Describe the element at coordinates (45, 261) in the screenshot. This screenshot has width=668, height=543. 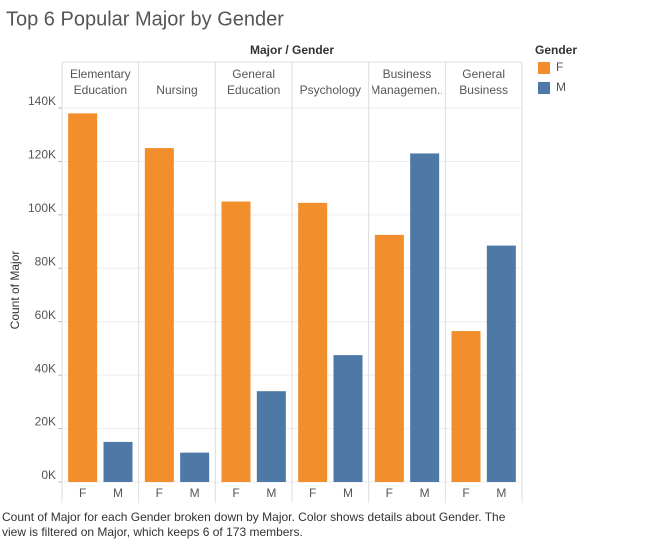
I see `y-tick-label: 80K` at that location.